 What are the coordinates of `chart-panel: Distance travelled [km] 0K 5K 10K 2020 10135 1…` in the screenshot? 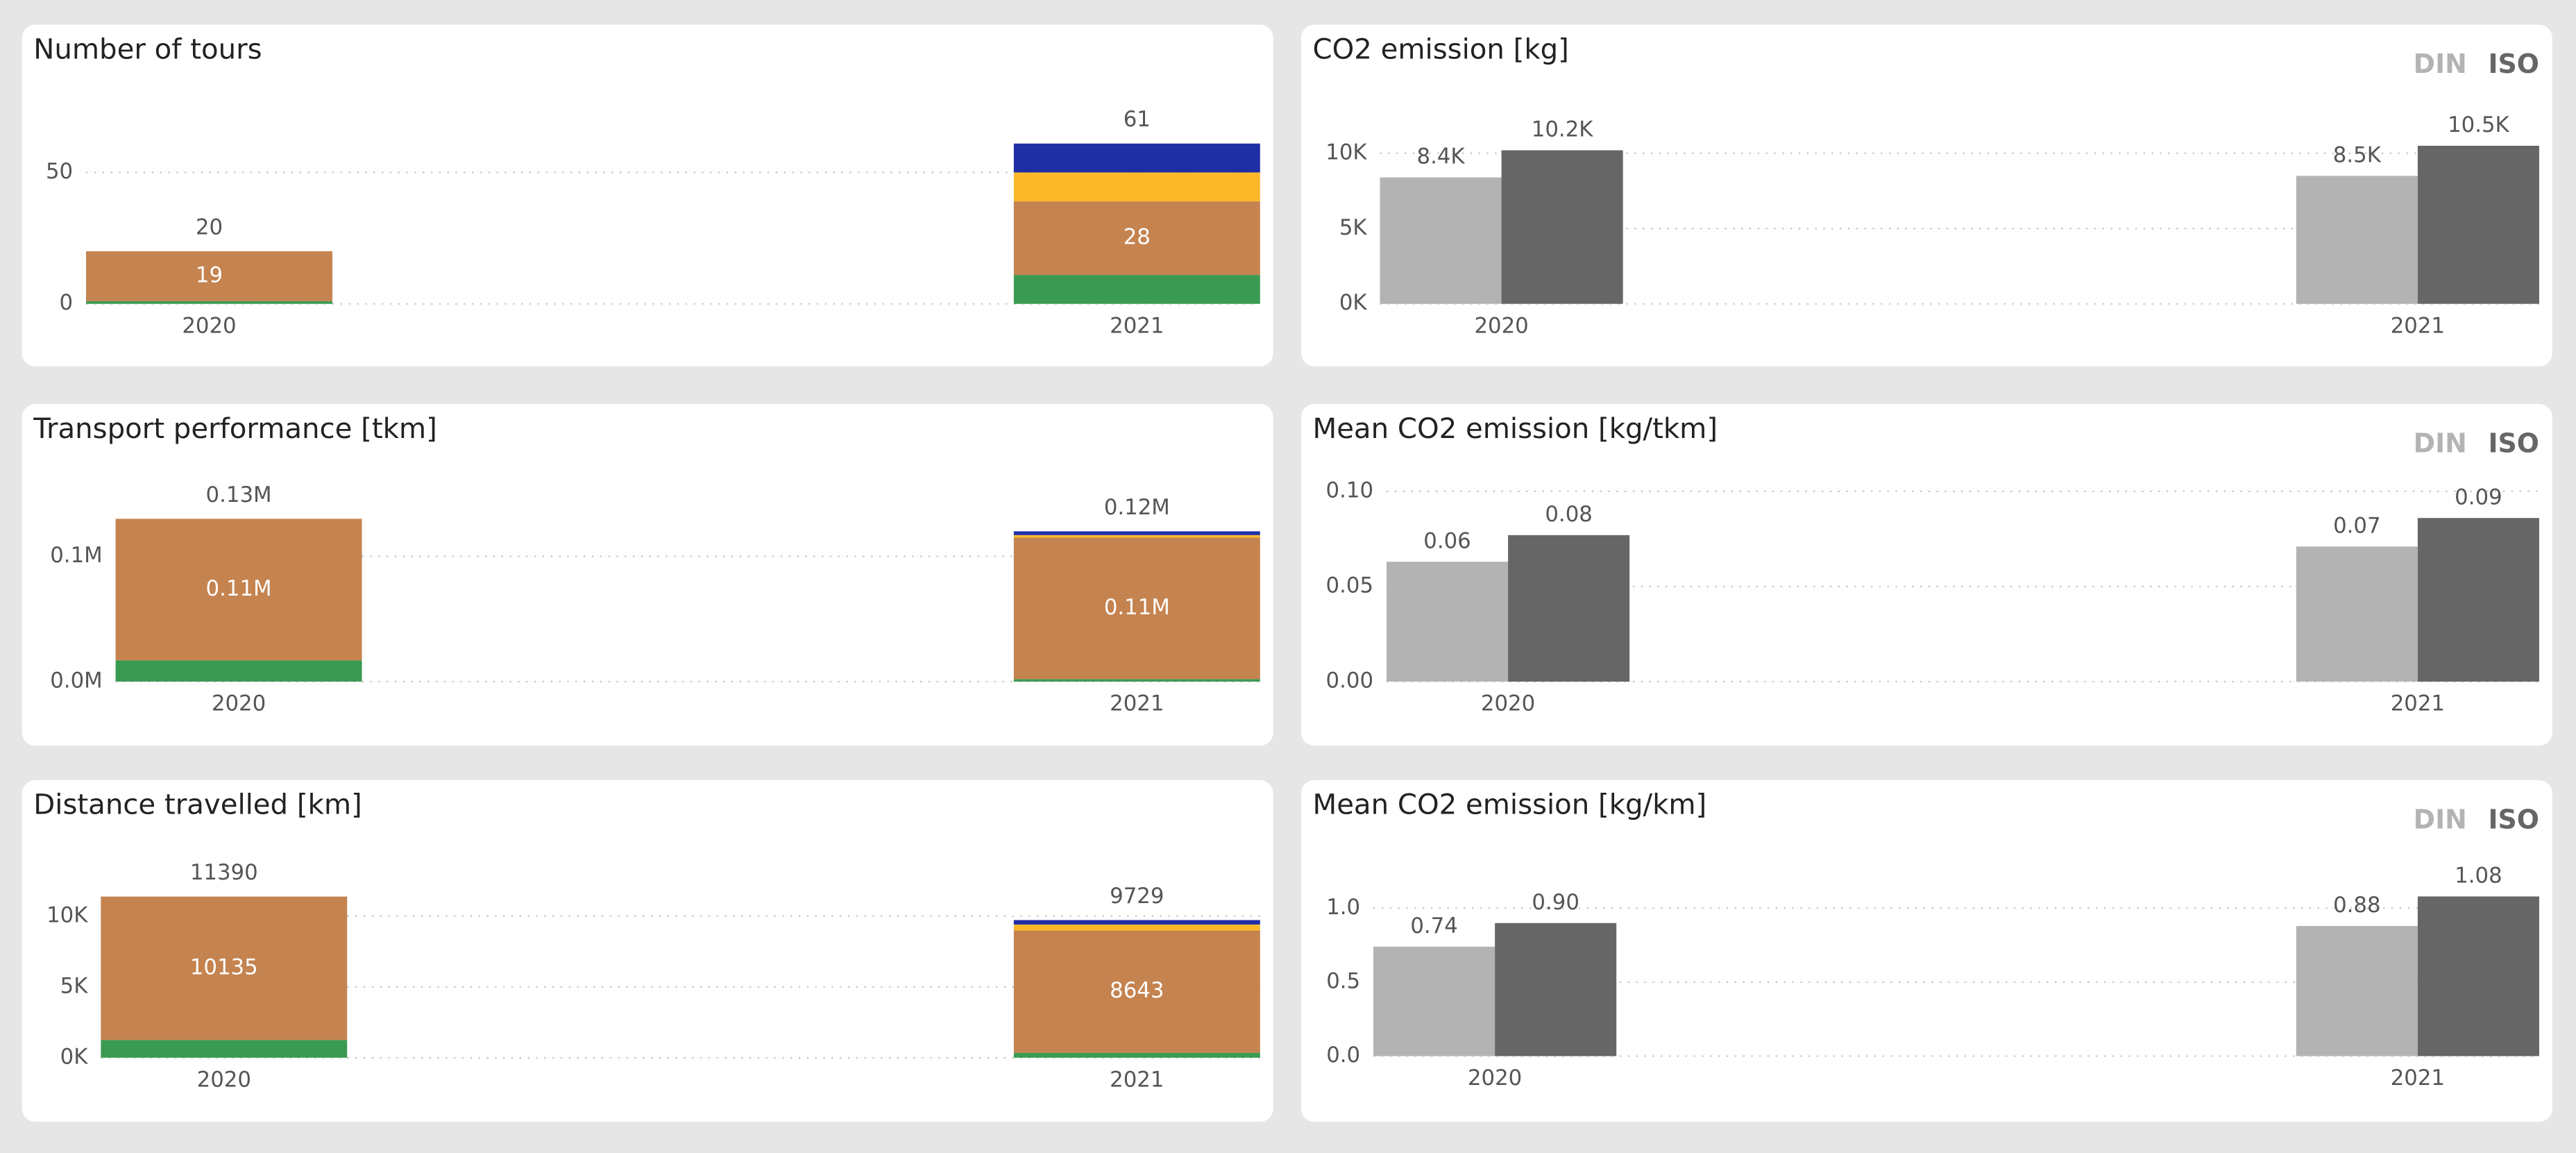 It's located at (648, 951).